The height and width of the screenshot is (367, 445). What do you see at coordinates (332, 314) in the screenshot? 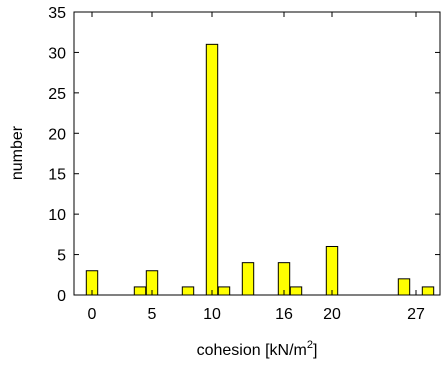
I see `x-tick-label: 20` at bounding box center [332, 314].